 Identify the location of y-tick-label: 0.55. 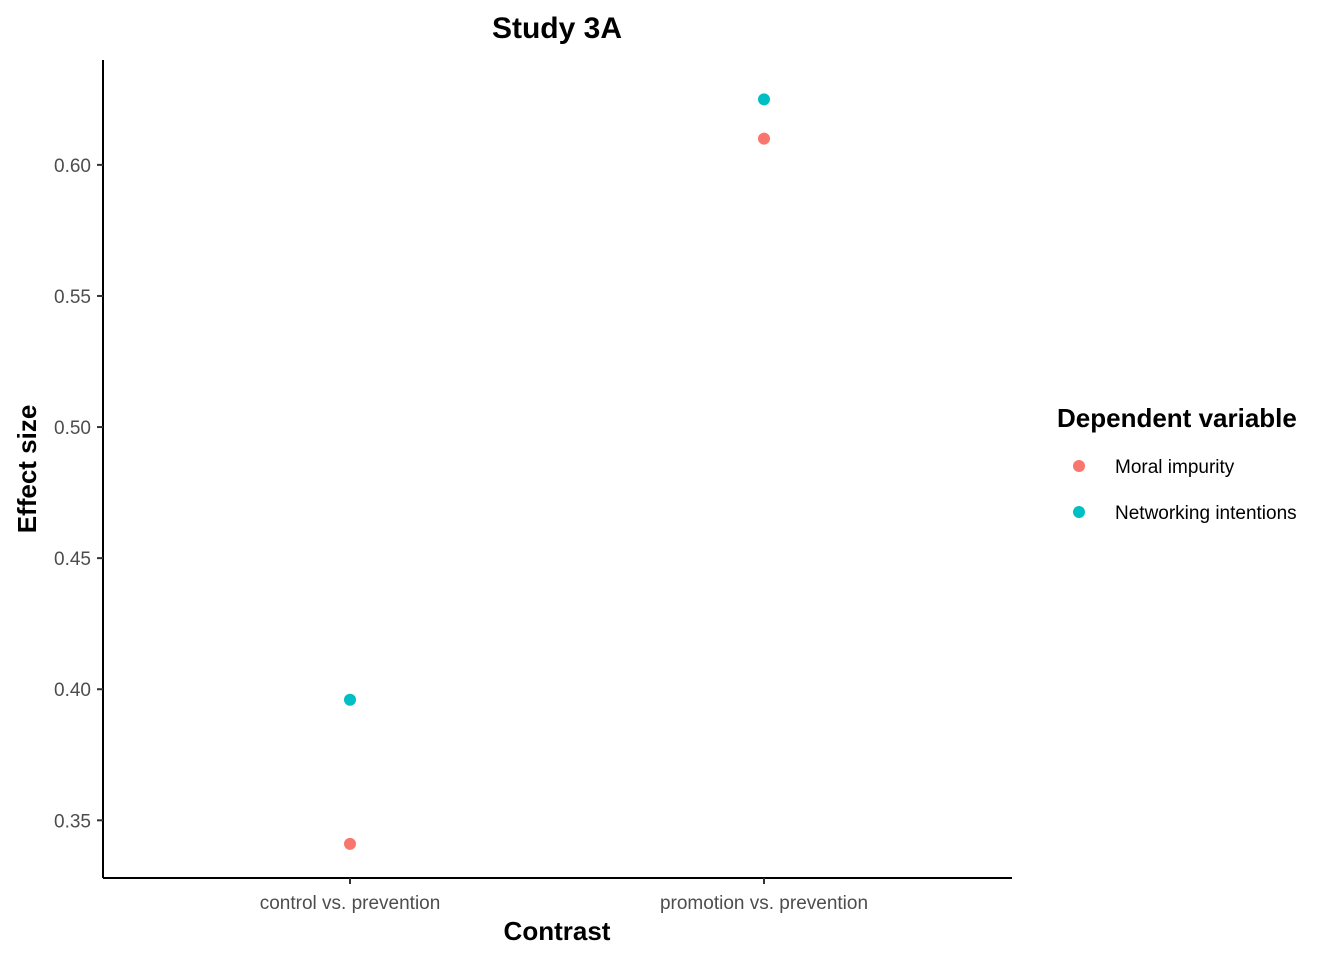
(72, 297).